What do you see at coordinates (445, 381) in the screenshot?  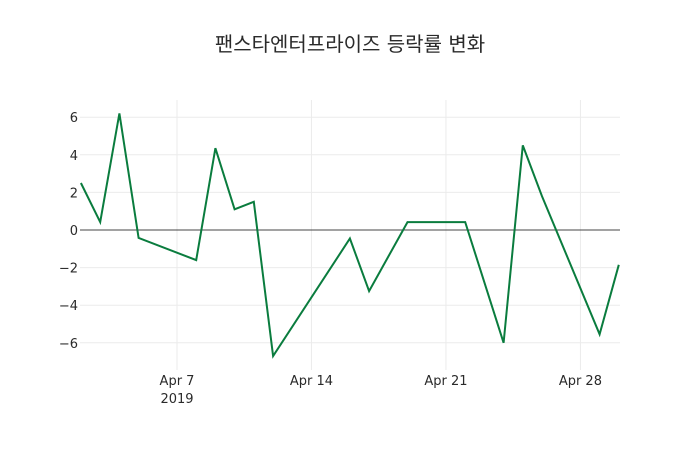 I see `x-tick-label: Apr 21` at bounding box center [445, 381].